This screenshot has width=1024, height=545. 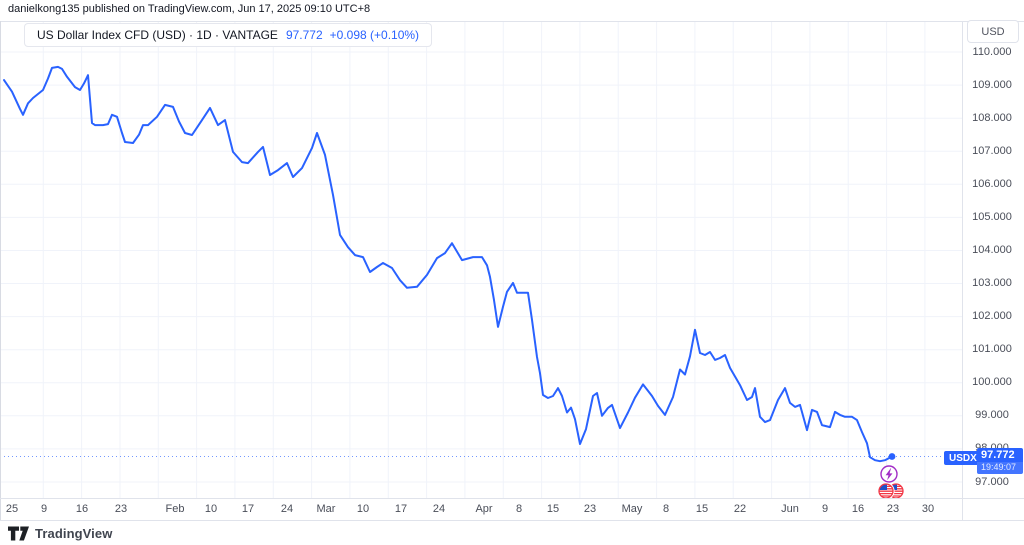 What do you see at coordinates (740, 509) in the screenshot?
I see `time-scale-label: 22` at bounding box center [740, 509].